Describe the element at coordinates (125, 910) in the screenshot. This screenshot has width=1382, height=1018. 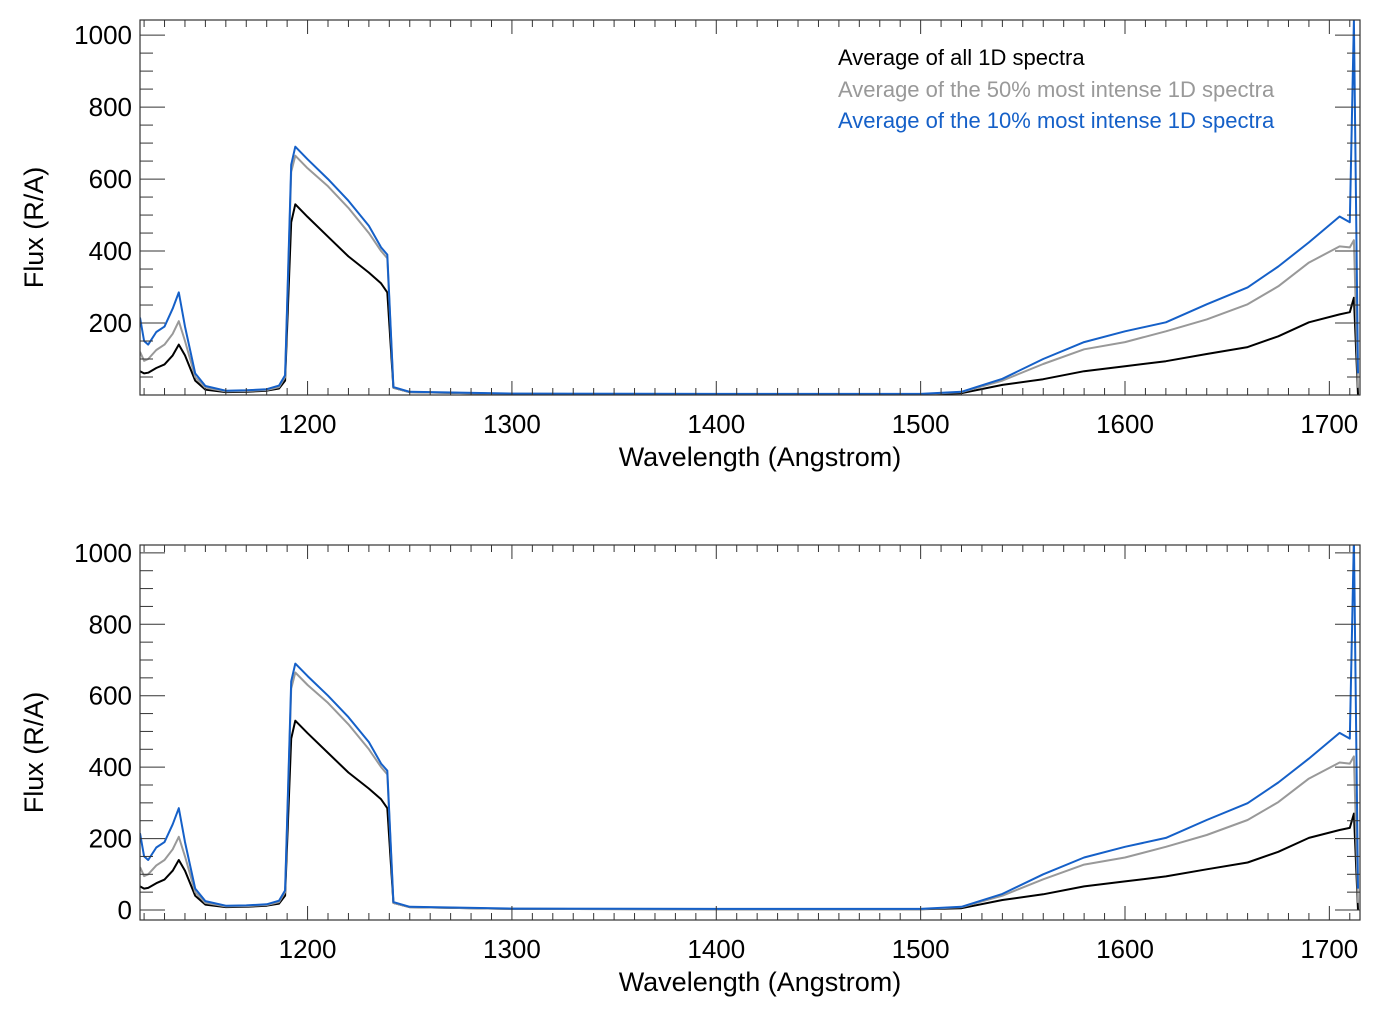
I see `y-tick-label: 0` at that location.